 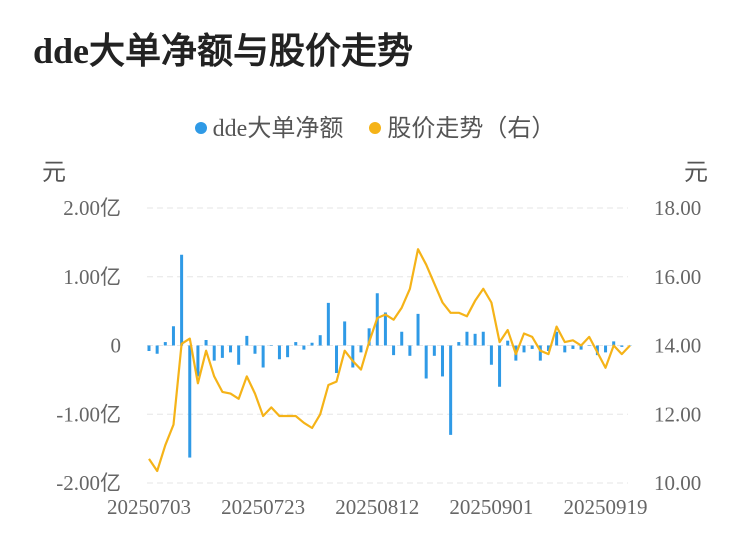 I want to click on y-left-tick-label: 1.00亿, so click(x=92, y=277).